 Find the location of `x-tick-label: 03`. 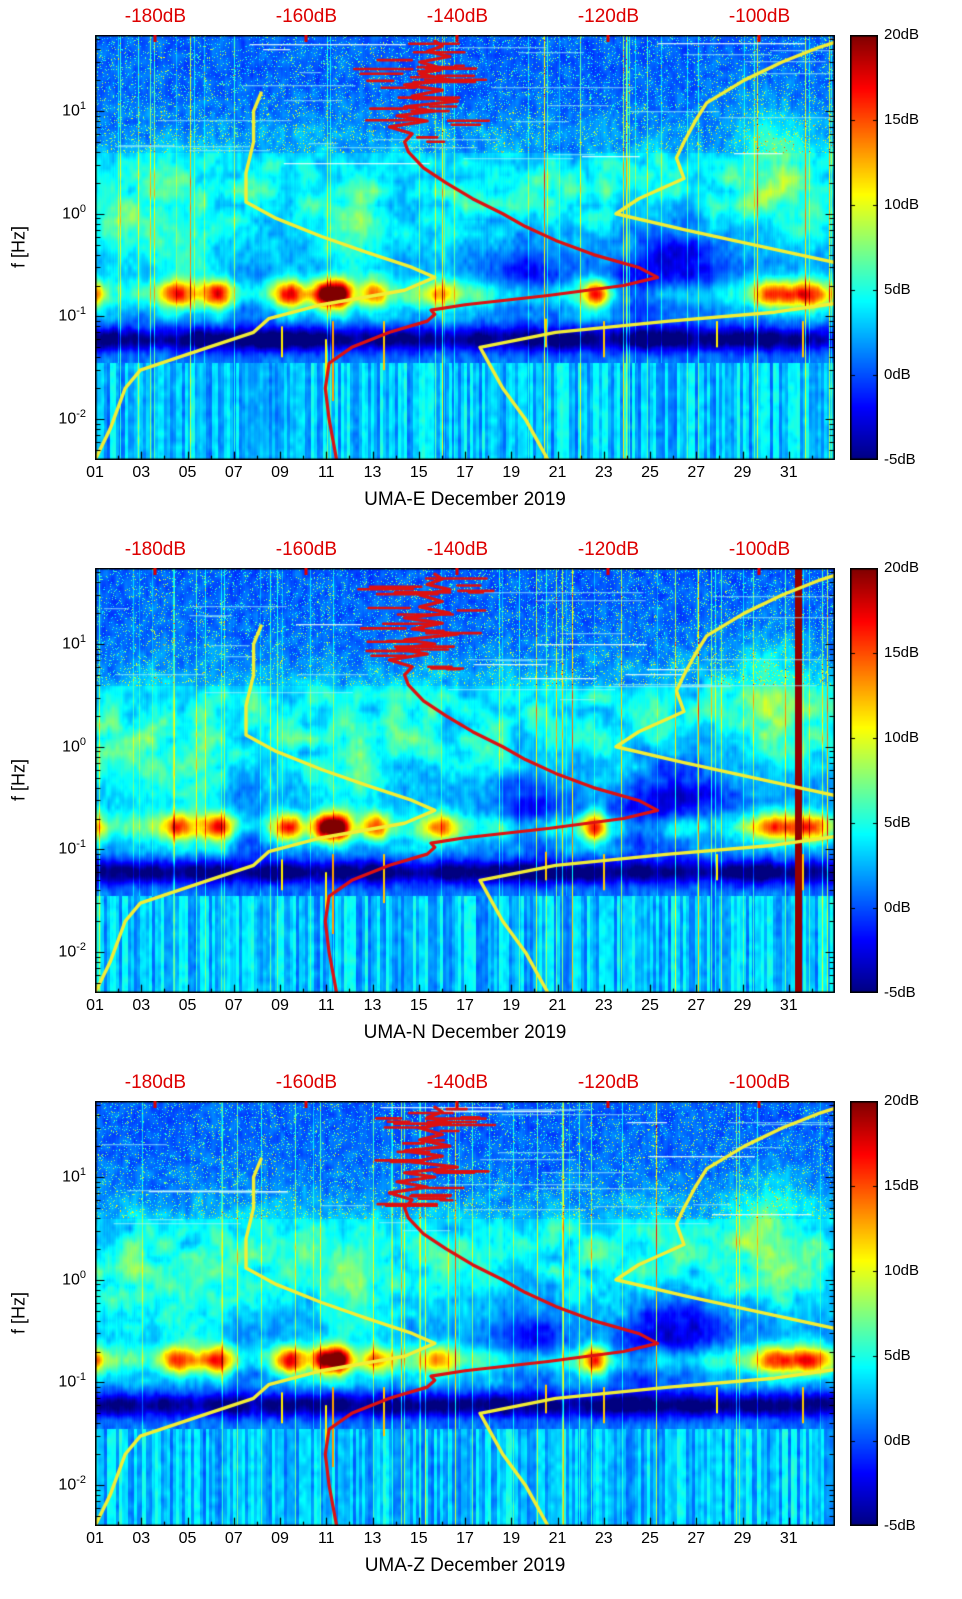

x-tick-label: 03 is located at coordinates (141, 1538).